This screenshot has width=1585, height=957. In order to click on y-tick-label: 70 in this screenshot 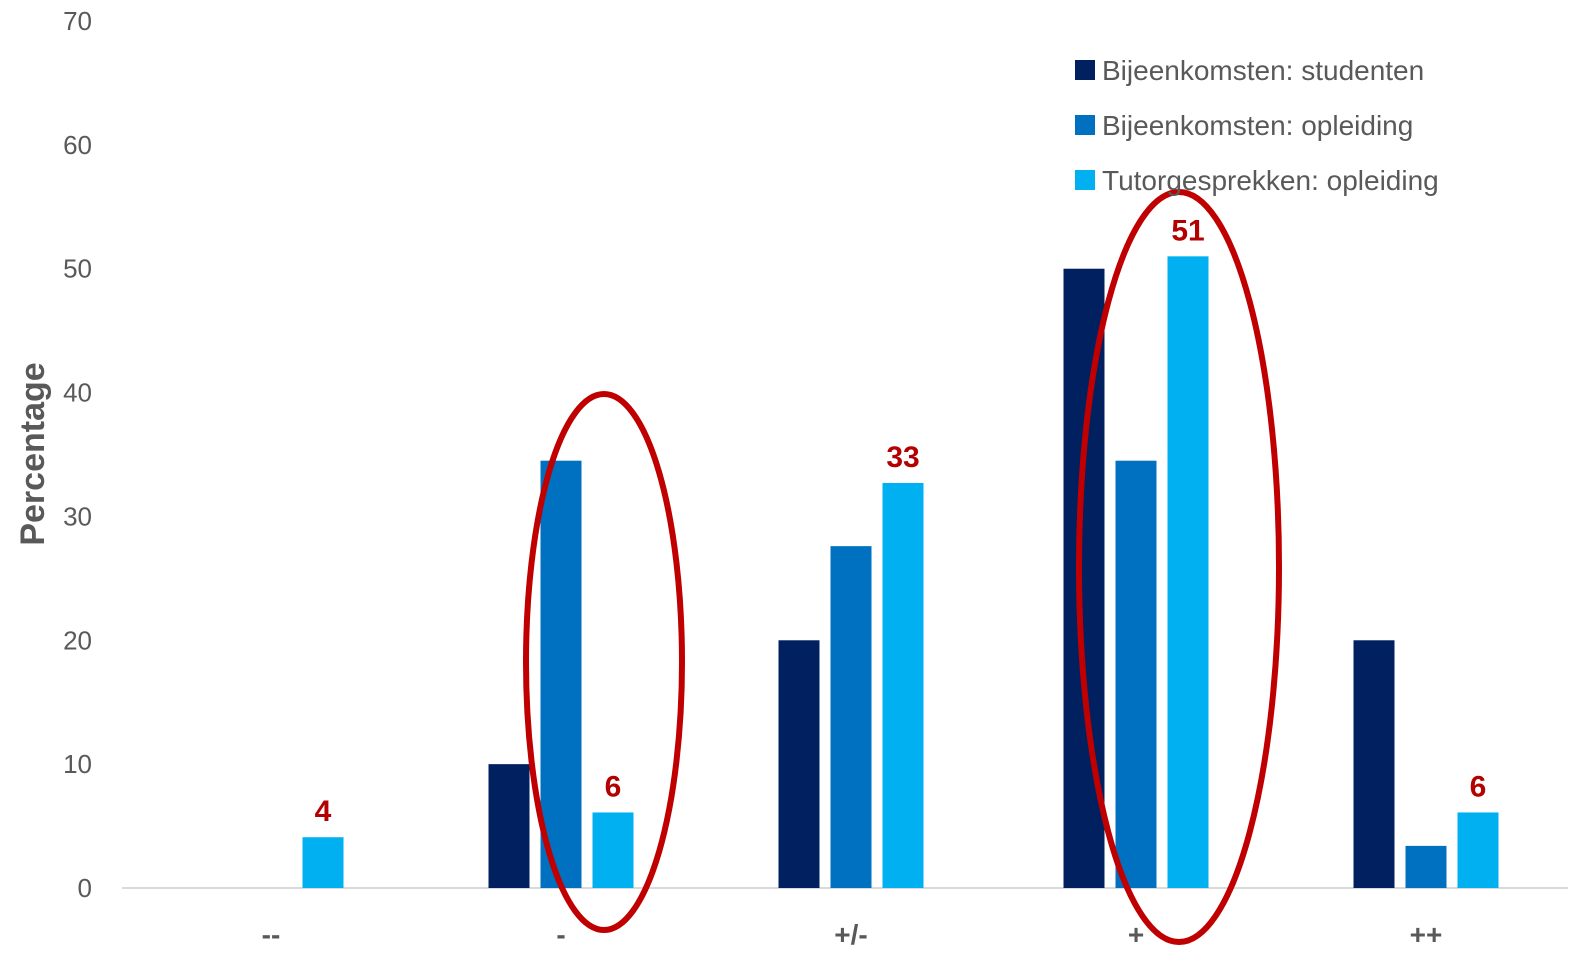, I will do `click(77, 21)`.